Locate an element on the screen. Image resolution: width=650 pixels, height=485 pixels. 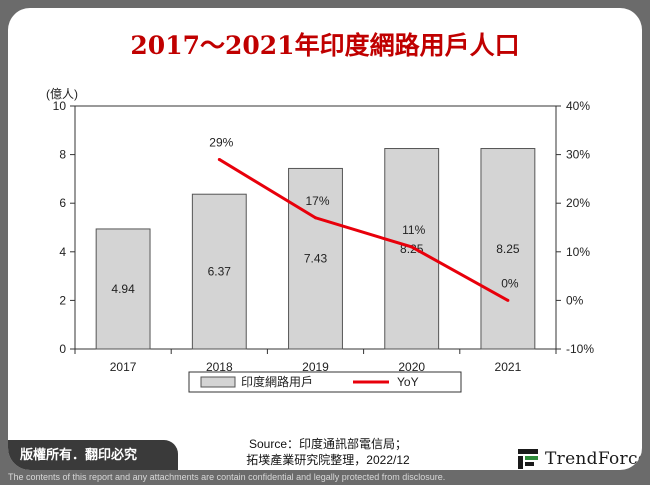
x-tick-label: 2017 is located at coordinates (123, 367).